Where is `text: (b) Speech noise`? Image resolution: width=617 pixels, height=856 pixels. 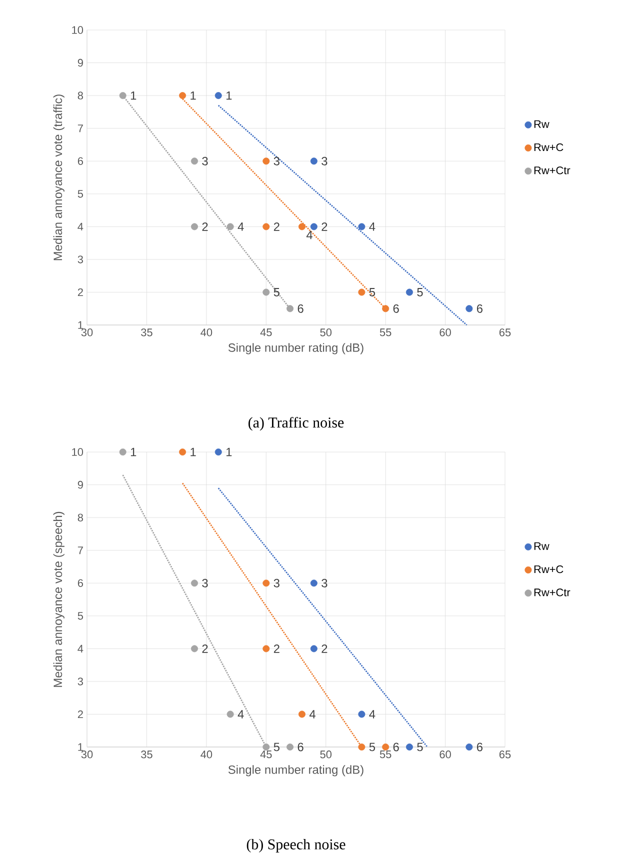
text: (b) Speech noise is located at coordinates (296, 845).